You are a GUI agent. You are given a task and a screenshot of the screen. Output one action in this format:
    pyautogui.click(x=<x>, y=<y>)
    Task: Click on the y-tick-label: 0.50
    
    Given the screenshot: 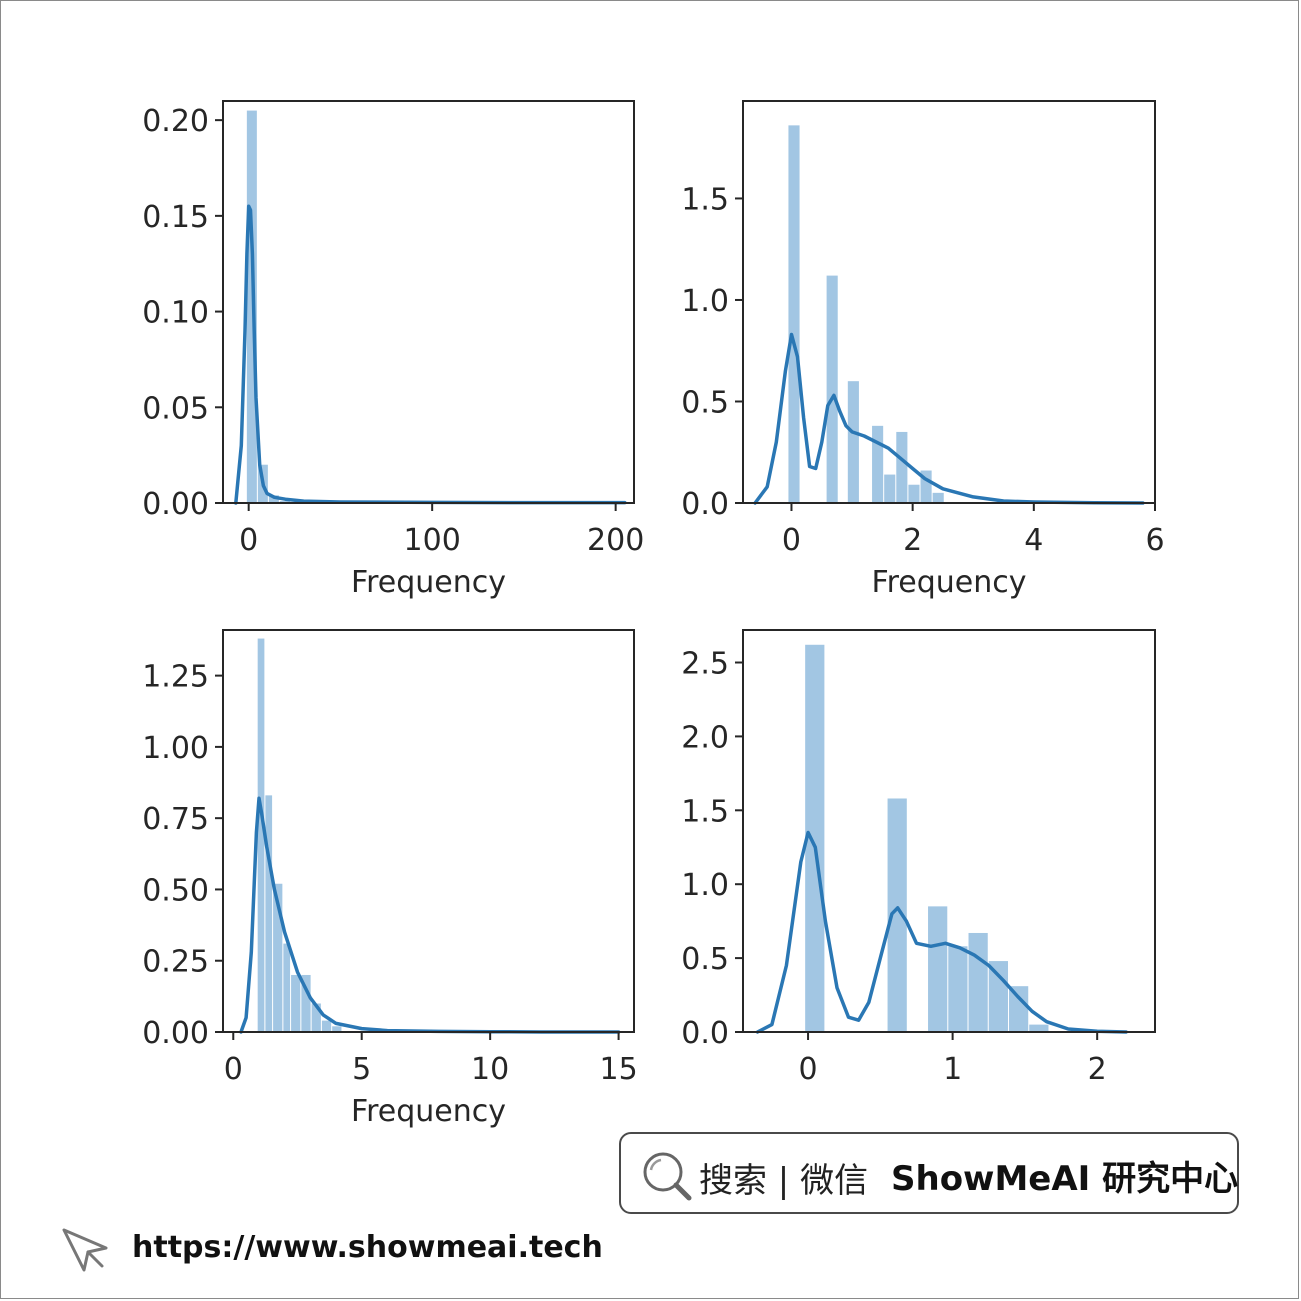 What is the action you would take?
    pyautogui.click(x=175, y=890)
    